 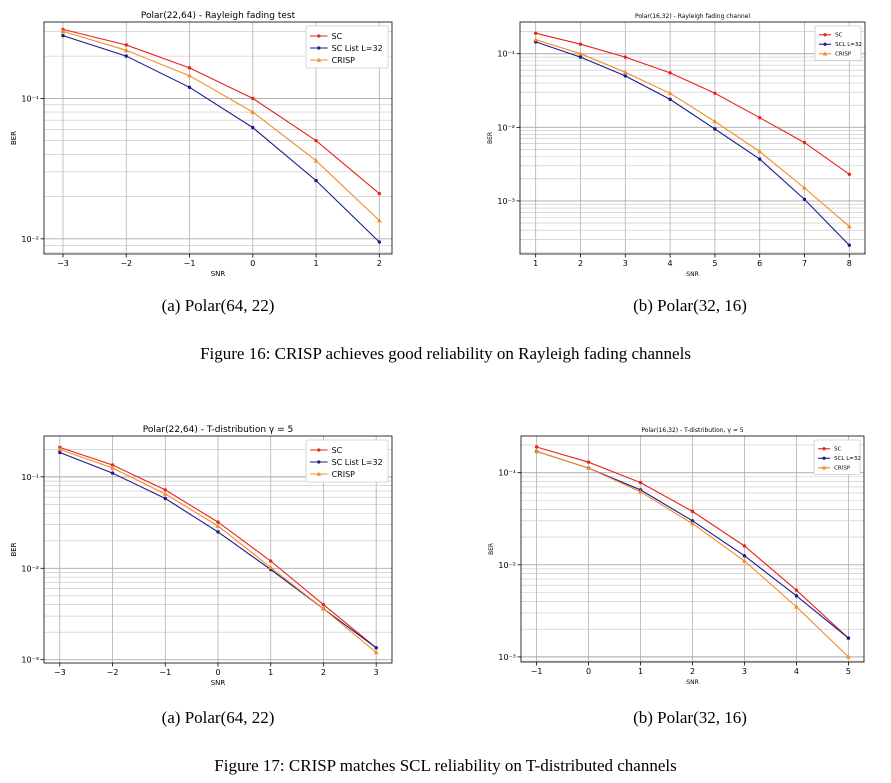 What do you see at coordinates (580, 263) in the screenshot?
I see `x-tick-label: 2` at bounding box center [580, 263].